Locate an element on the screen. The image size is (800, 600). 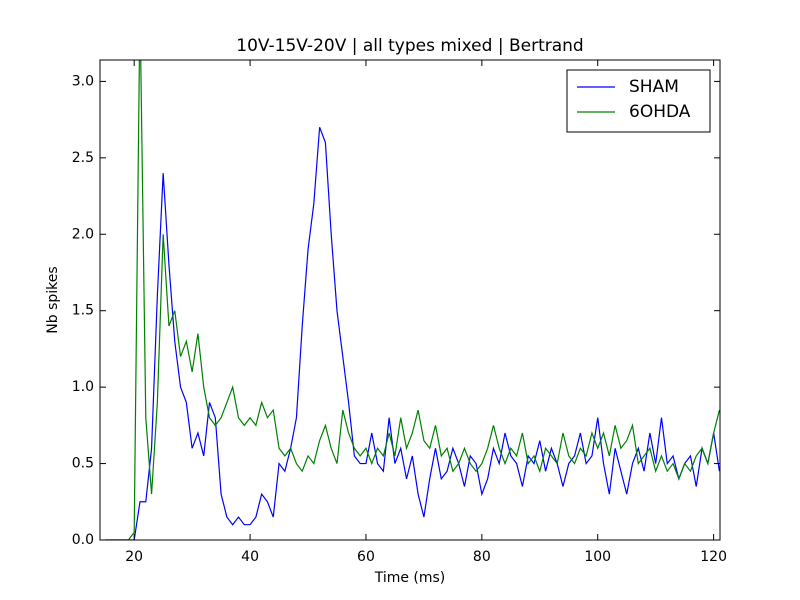
legend: SHAM 6OHDA is located at coordinates (638, 101).